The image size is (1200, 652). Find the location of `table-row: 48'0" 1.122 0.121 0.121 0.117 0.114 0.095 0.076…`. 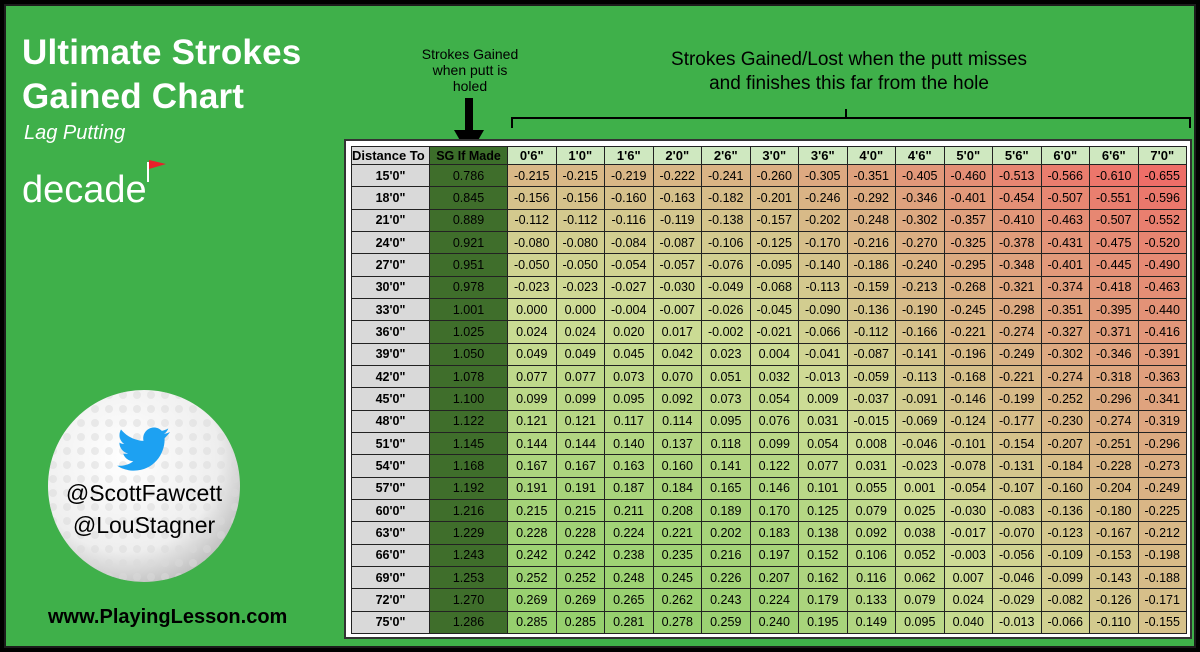

table-row: 48'0" 1.122 0.121 0.121 0.117 0.114 0.095 0.076… is located at coordinates (769, 421).